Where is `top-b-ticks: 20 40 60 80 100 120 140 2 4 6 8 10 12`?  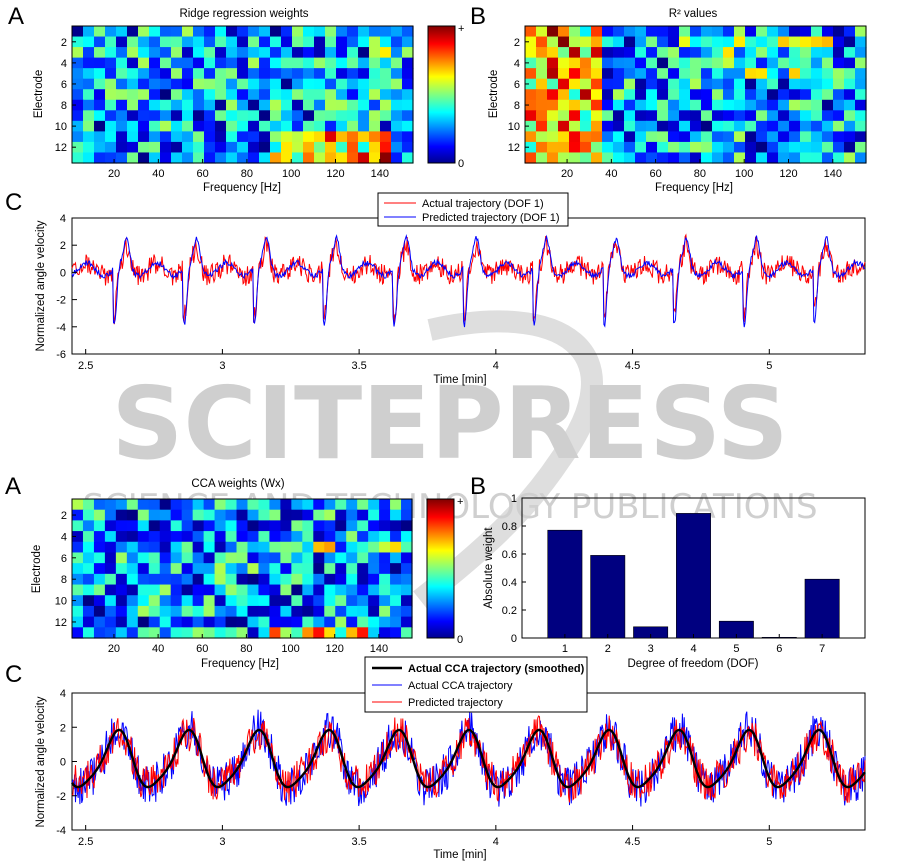
top-b-ticks: 20 40 60 80 100 120 140 2 4 6 8 10 12 is located at coordinates (675, 108).